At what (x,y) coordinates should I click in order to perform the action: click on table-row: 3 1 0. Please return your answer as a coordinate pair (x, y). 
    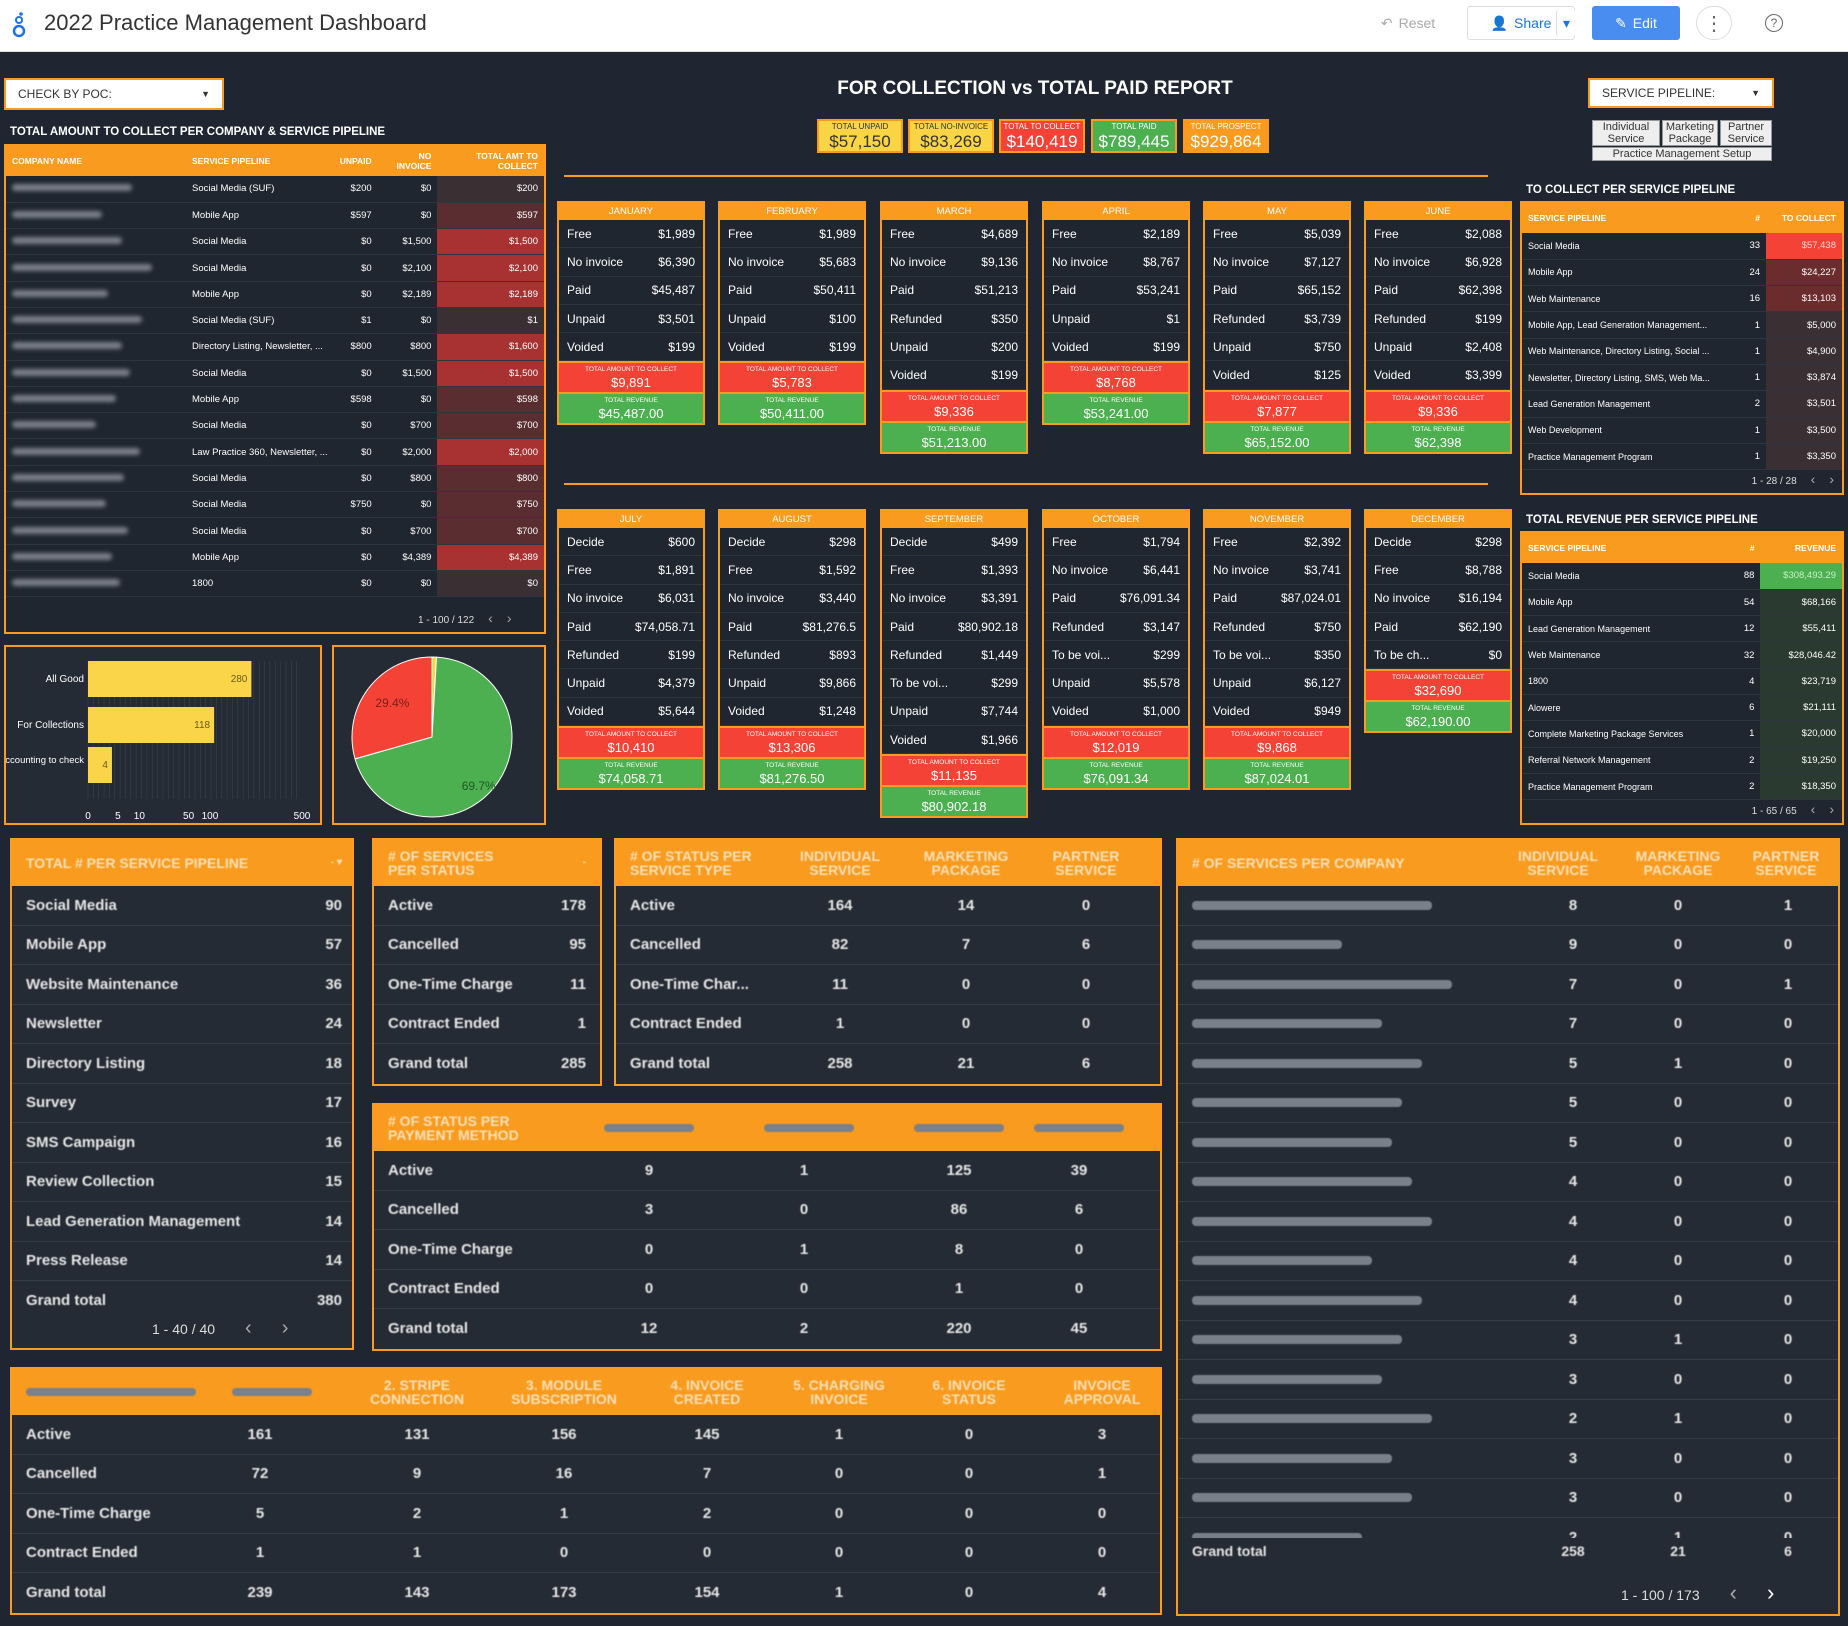
    Looking at the image, I should click on (1508, 1340).